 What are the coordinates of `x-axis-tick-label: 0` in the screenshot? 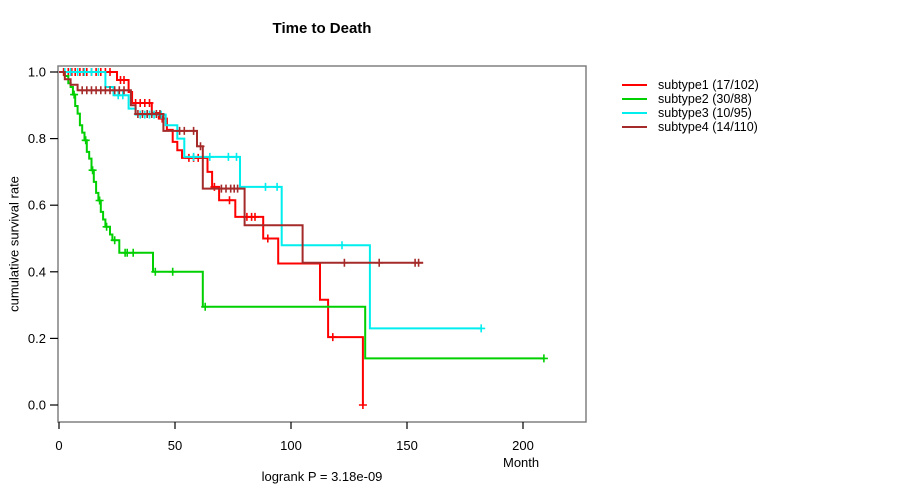 It's located at (58, 445).